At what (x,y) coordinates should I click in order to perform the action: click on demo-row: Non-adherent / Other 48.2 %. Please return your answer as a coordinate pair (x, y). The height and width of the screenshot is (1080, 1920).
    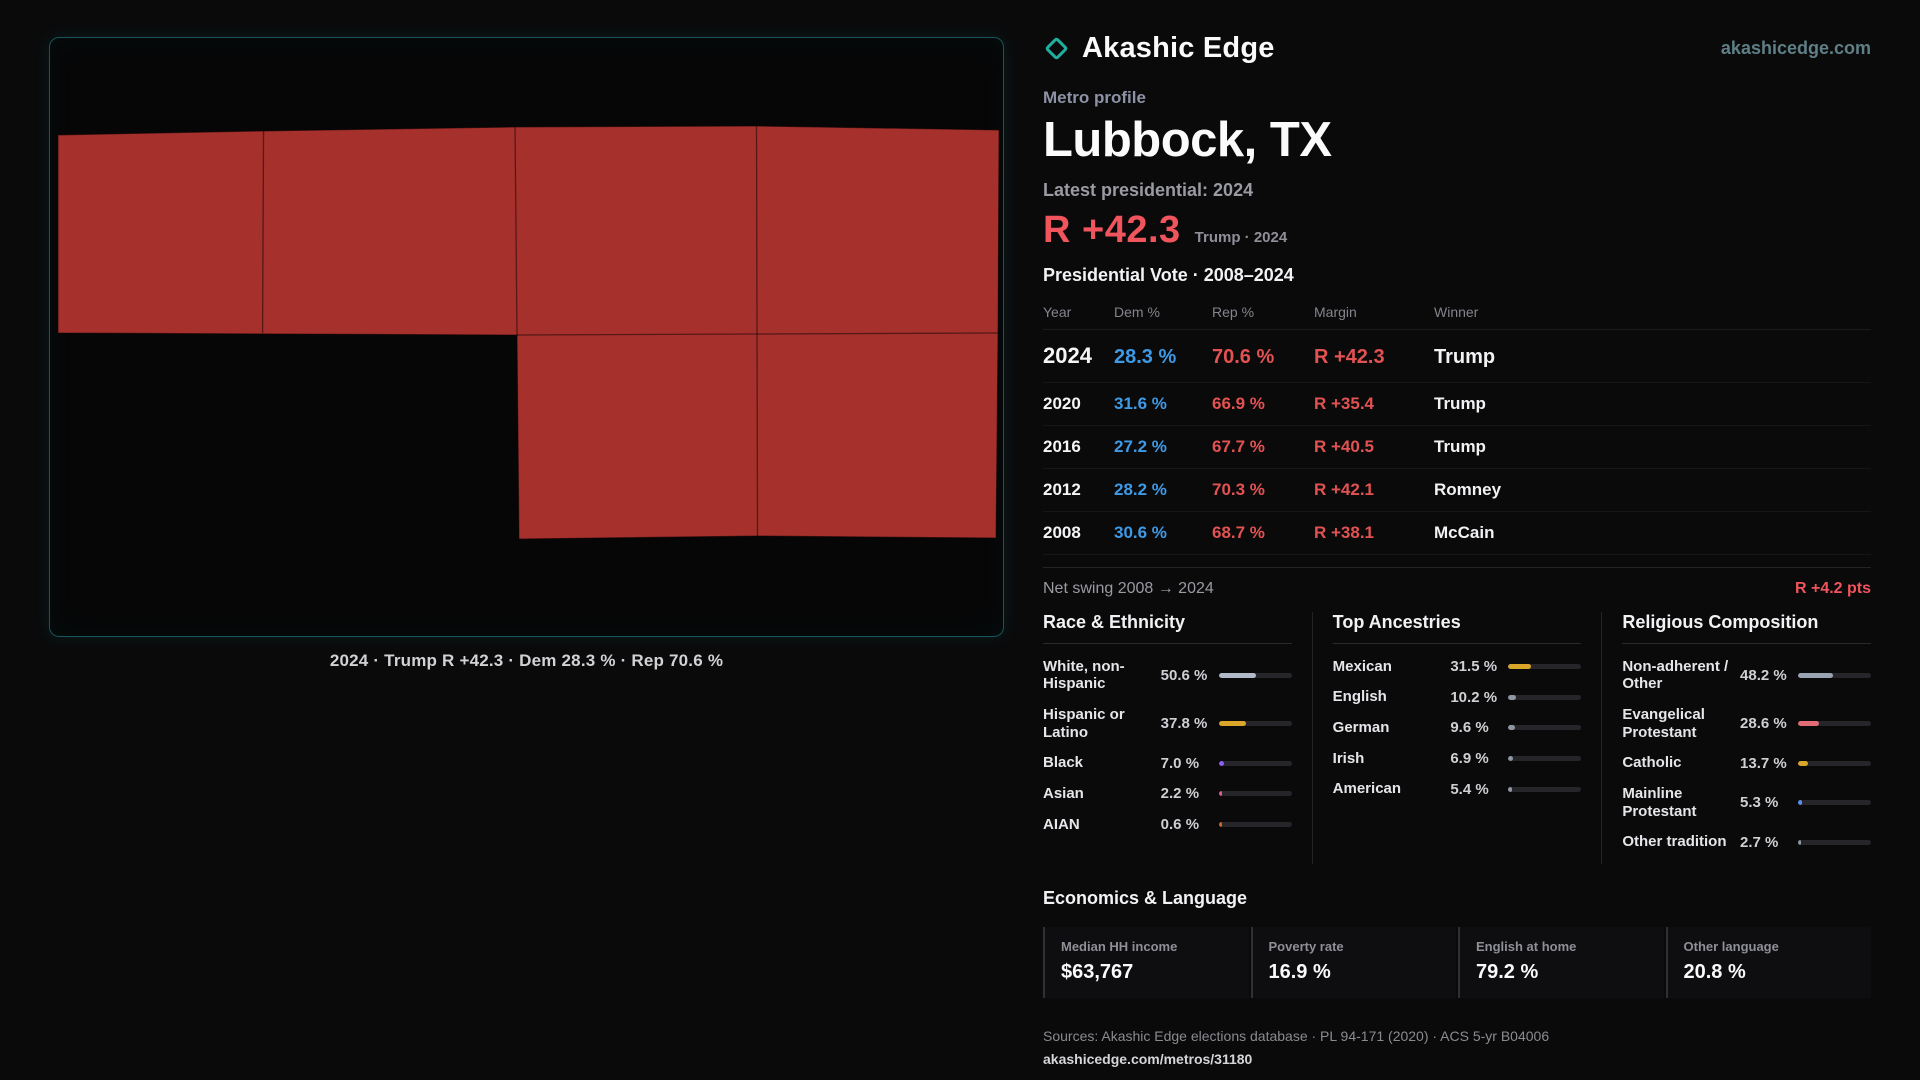
    Looking at the image, I should click on (1747, 675).